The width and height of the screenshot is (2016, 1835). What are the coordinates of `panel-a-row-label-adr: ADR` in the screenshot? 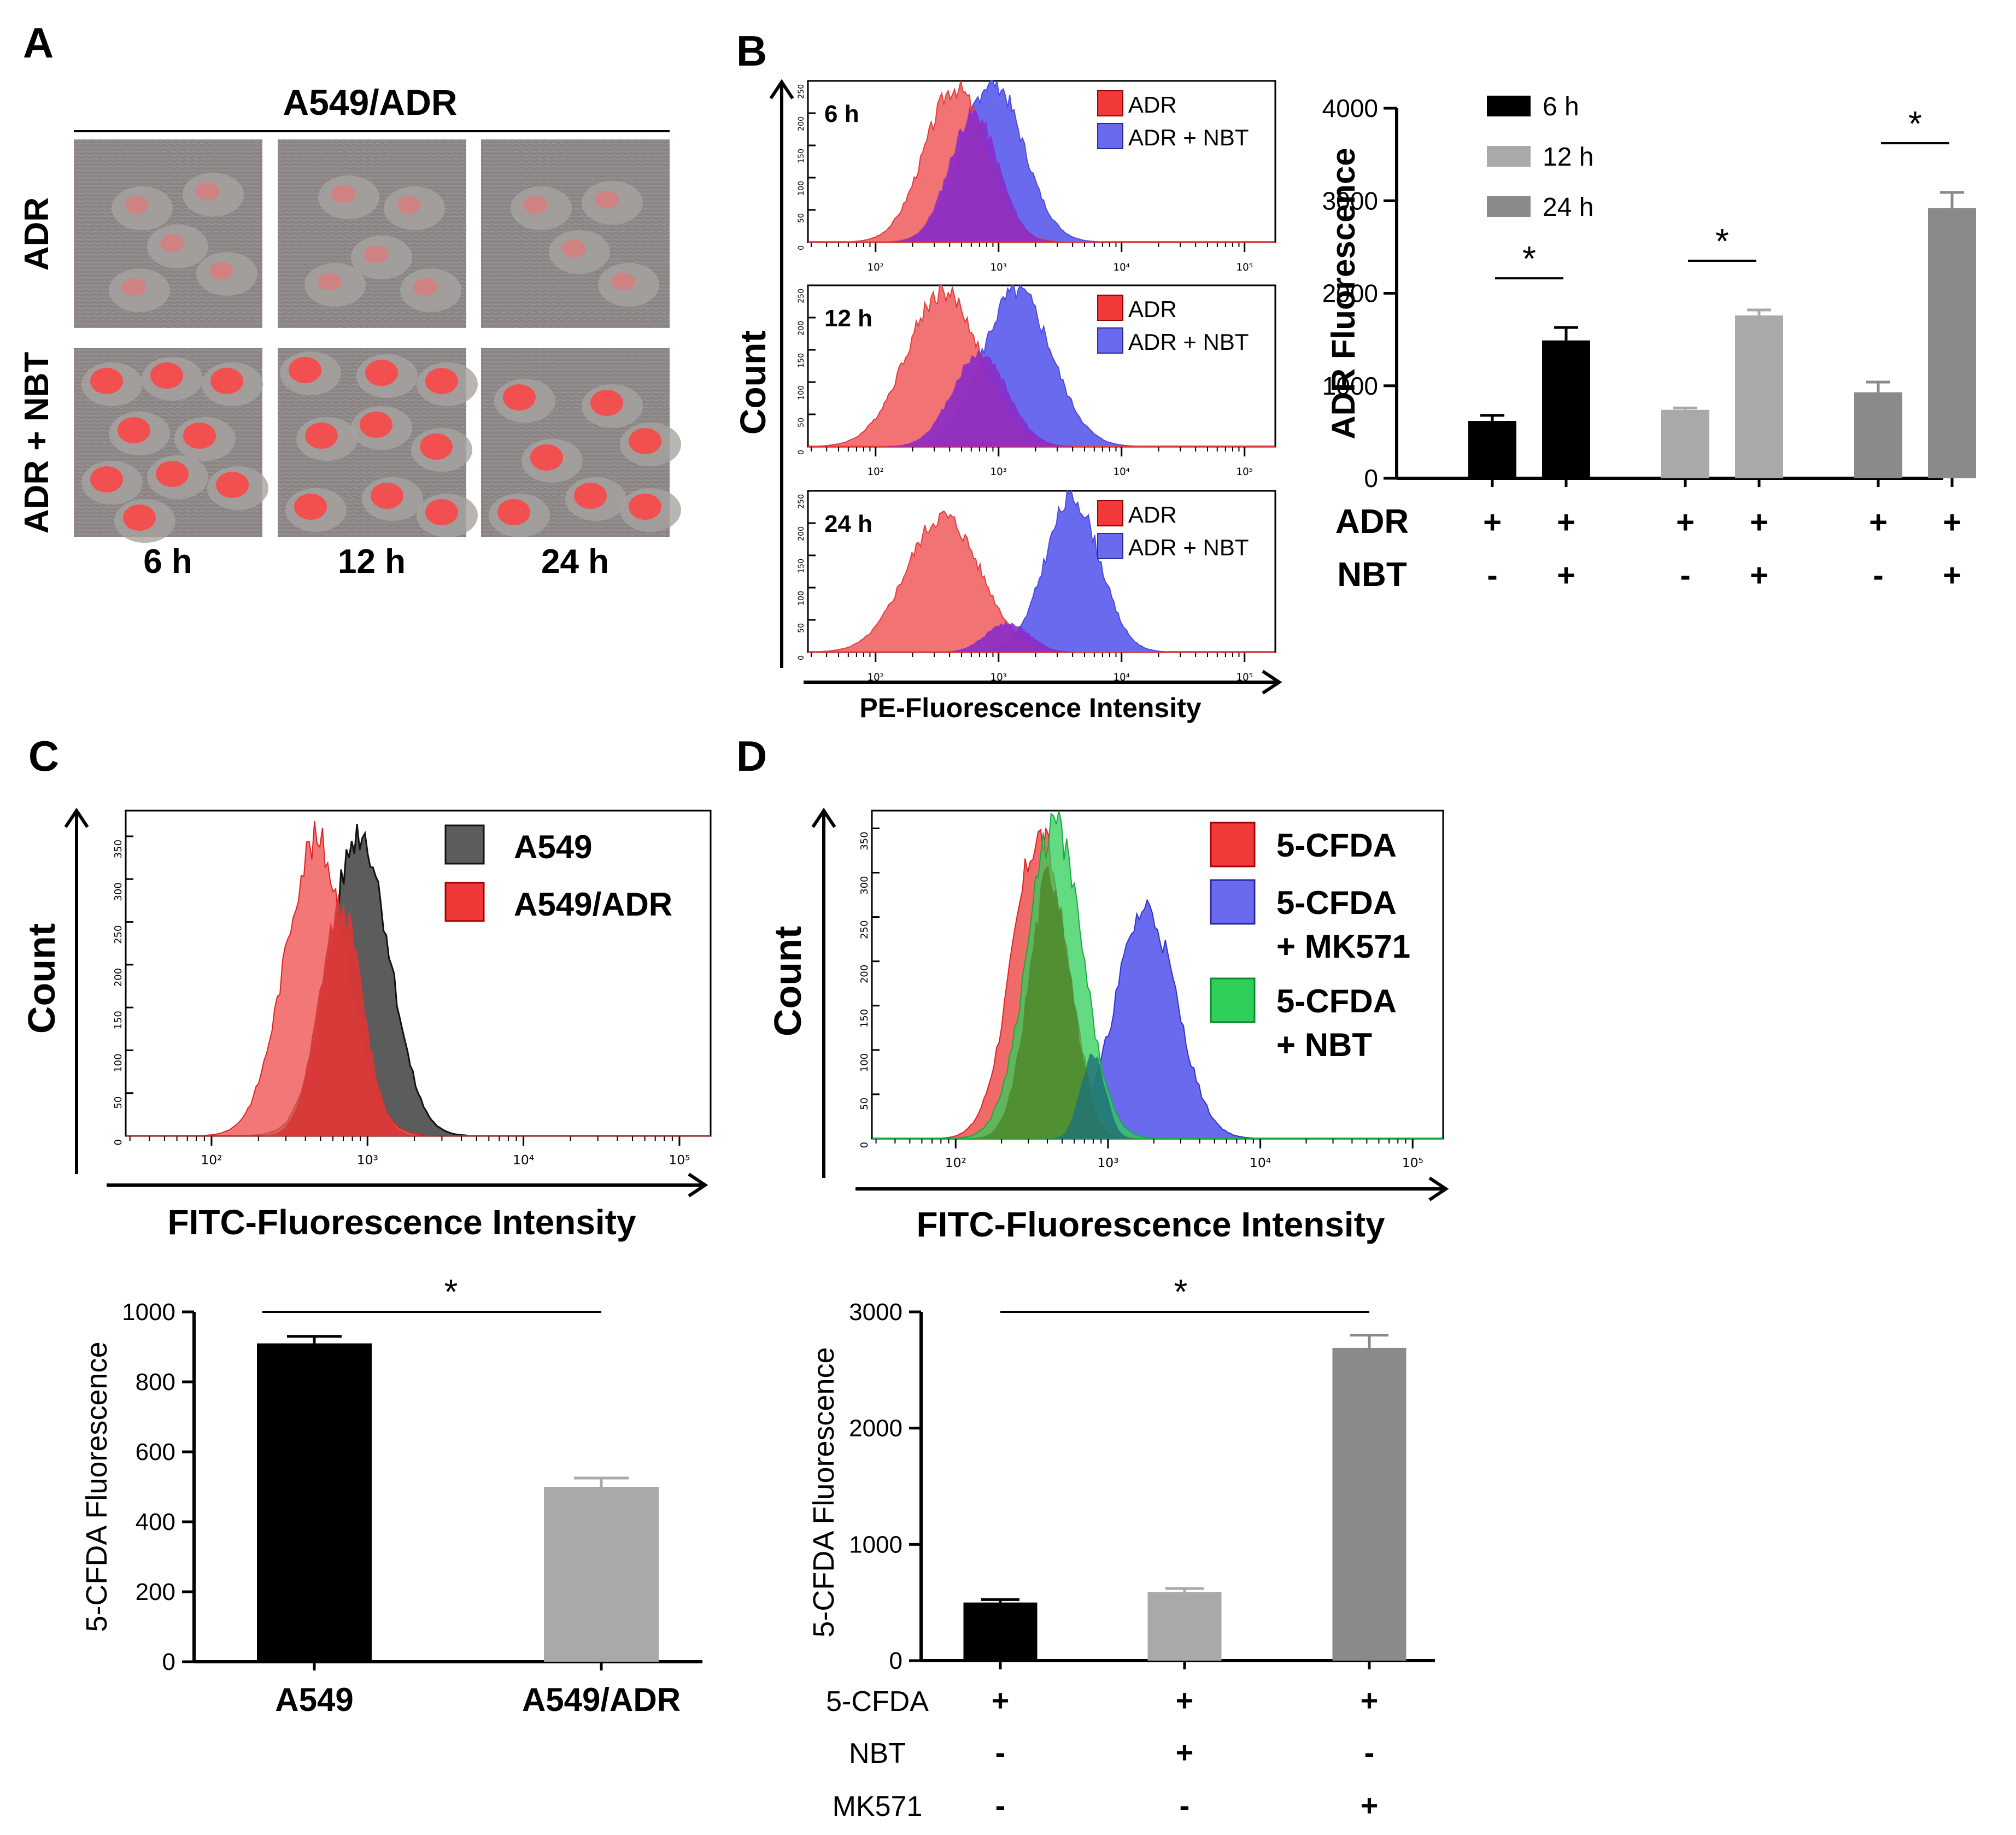 It's located at (37, 234).